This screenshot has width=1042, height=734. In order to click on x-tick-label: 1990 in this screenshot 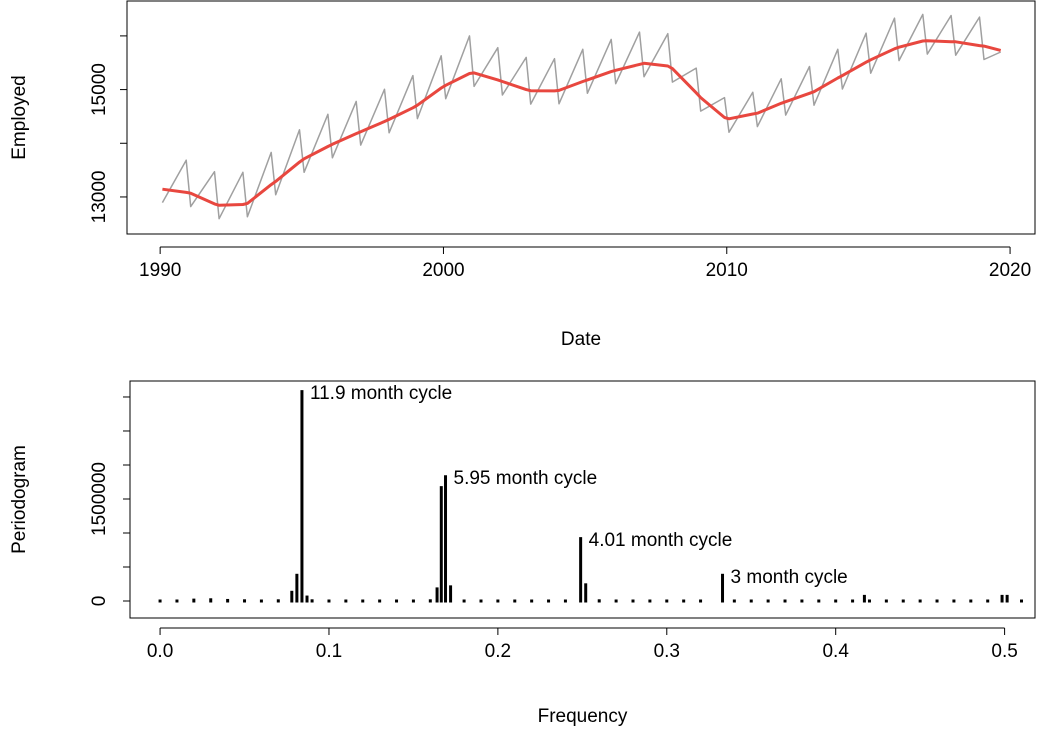, I will do `click(160, 270)`.